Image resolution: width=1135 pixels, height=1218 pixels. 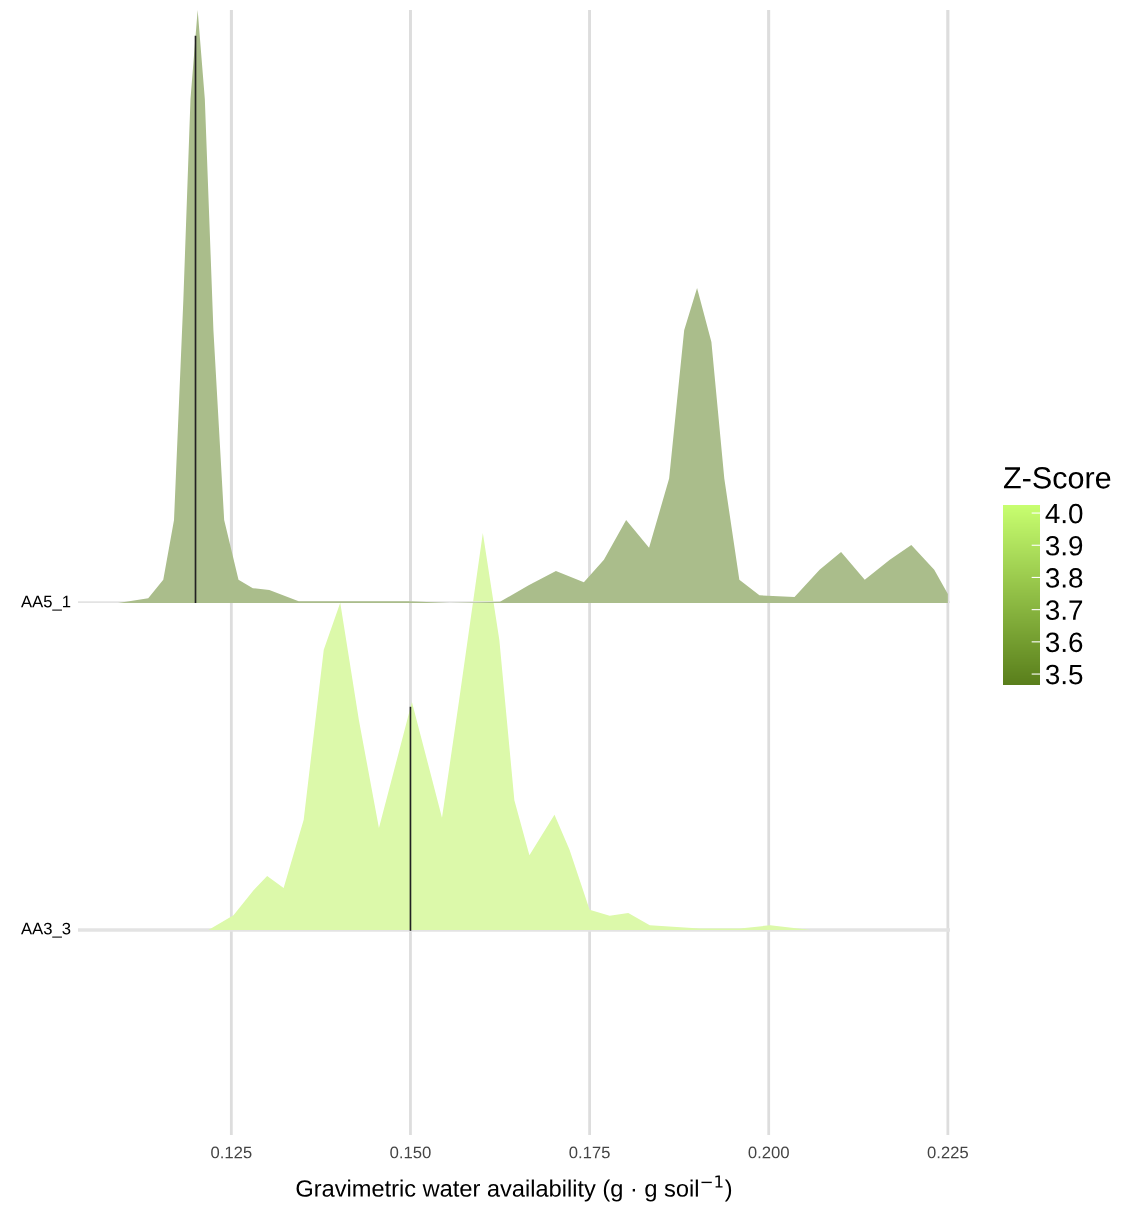 What do you see at coordinates (1064, 578) in the screenshot?
I see `color-bar-label: 3.8` at bounding box center [1064, 578].